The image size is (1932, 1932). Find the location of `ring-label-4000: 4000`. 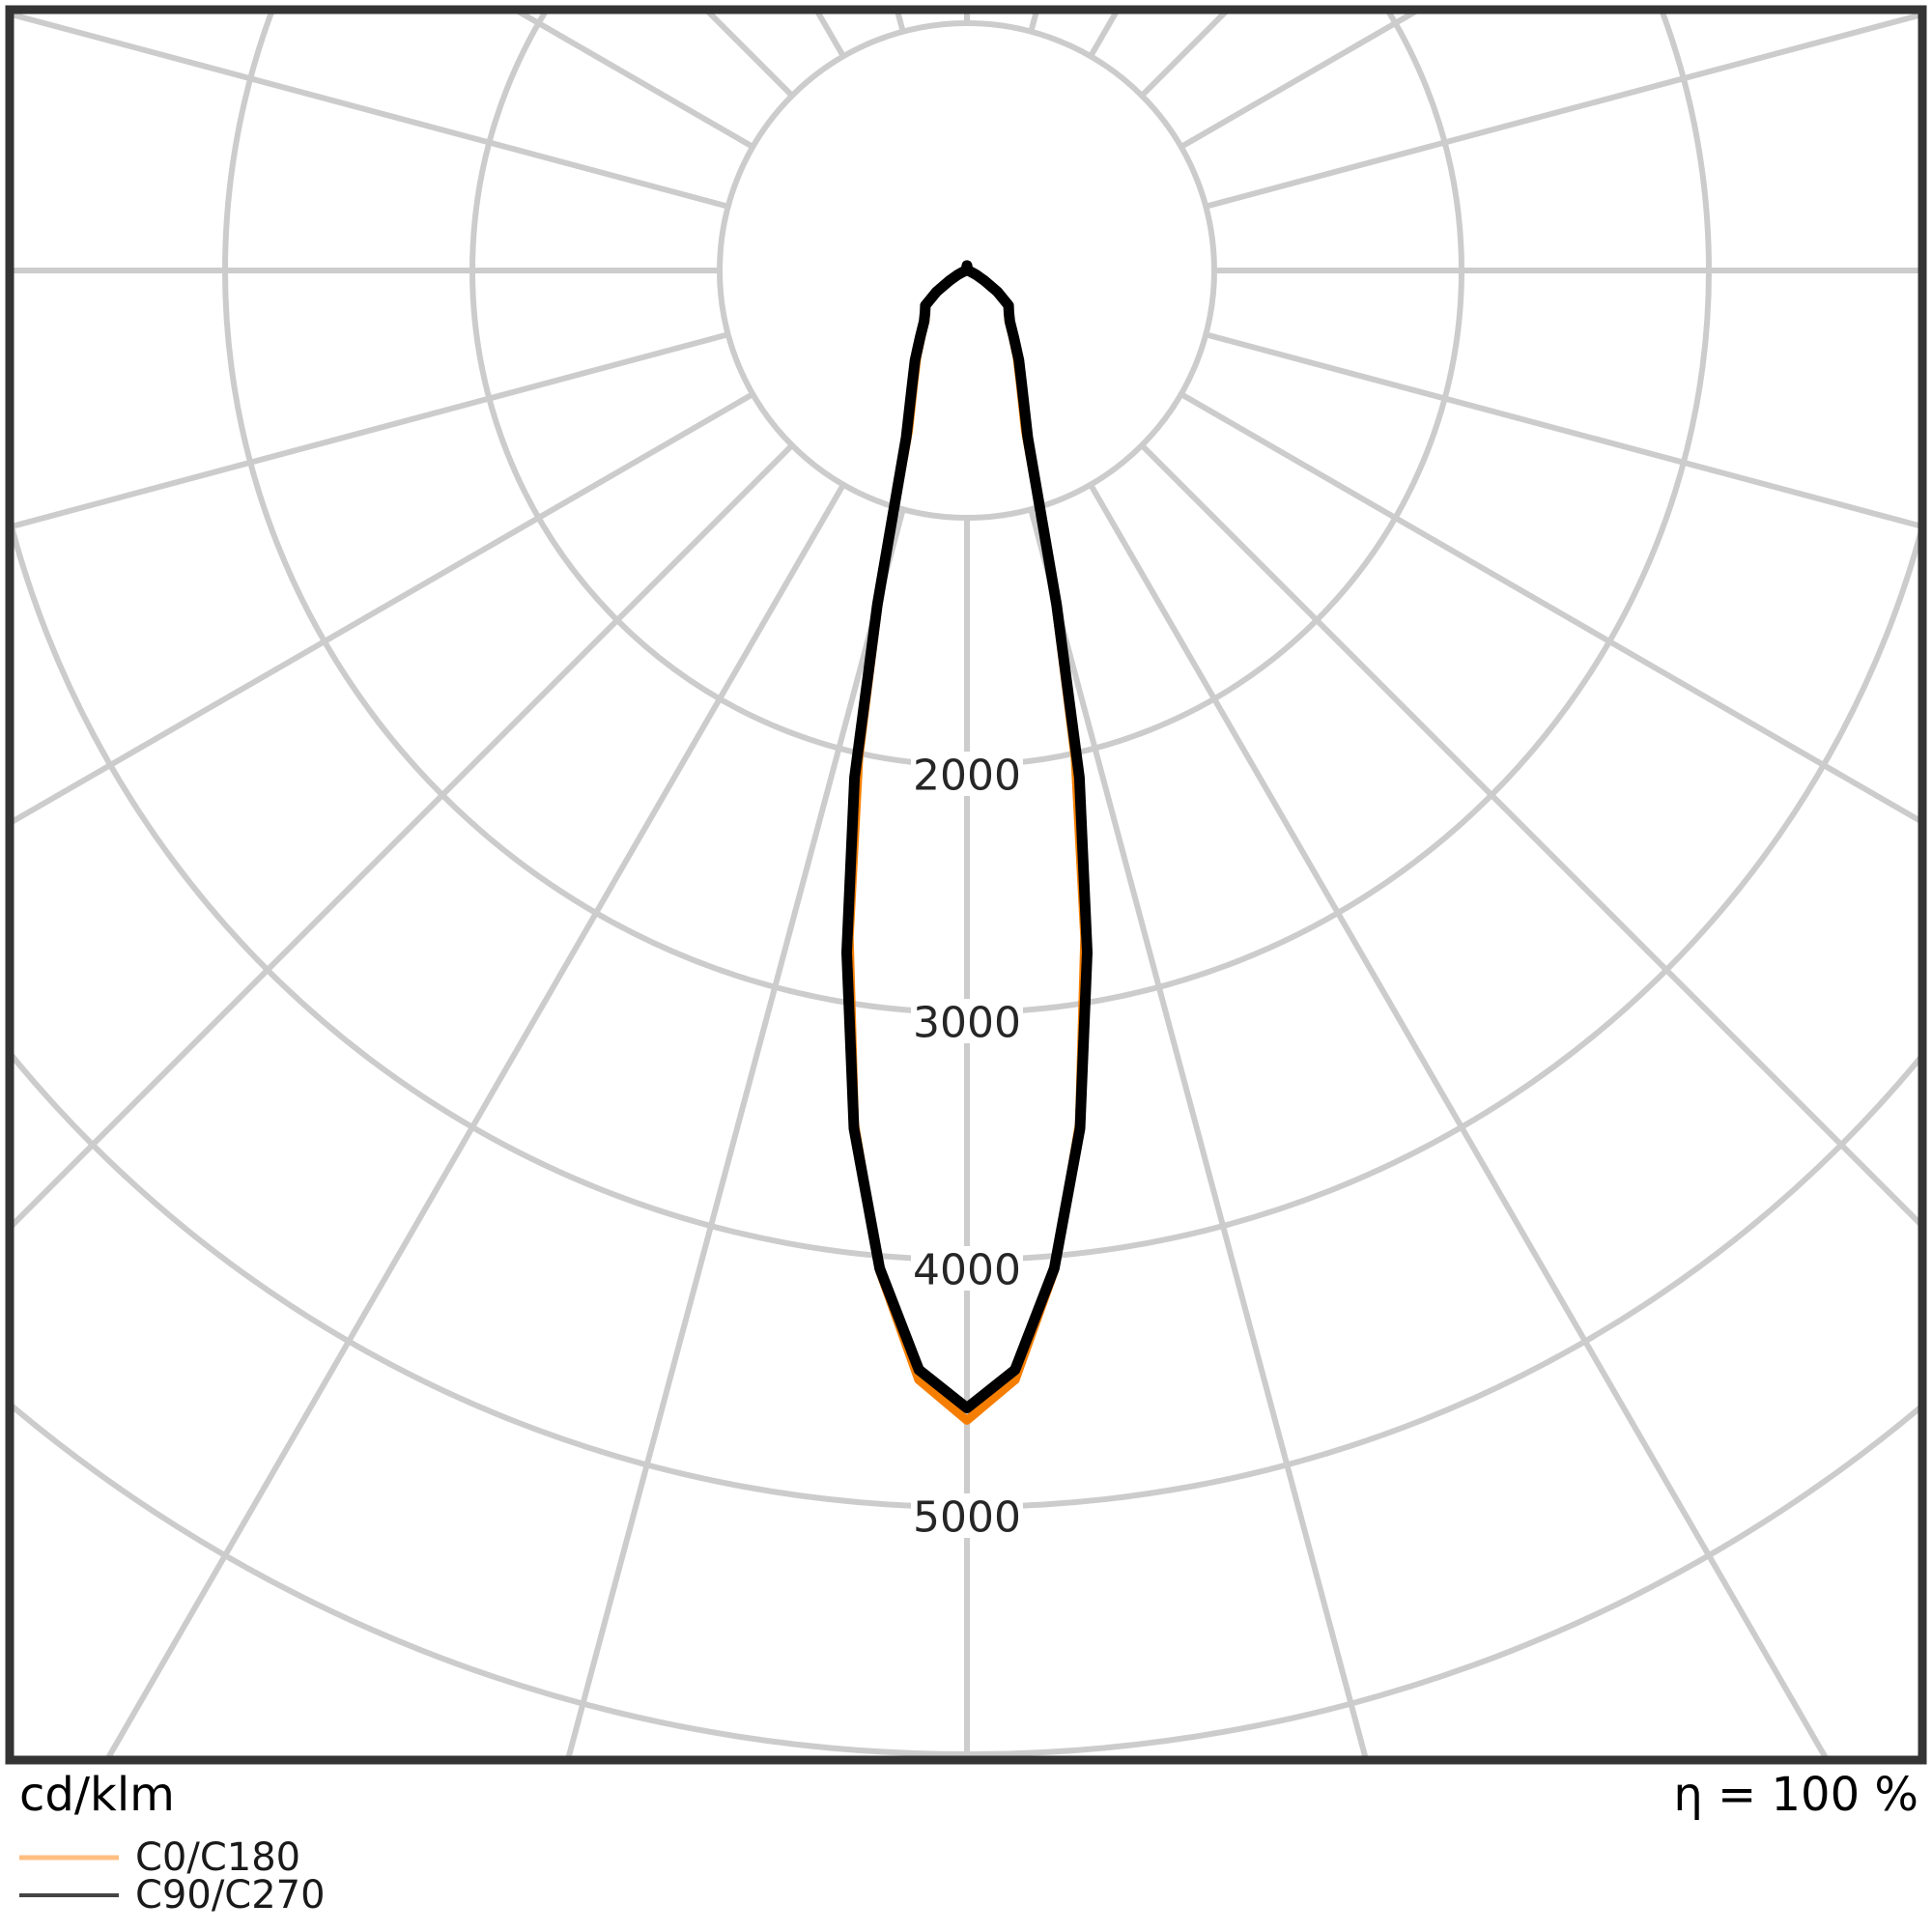

ring-label-4000: 4000 is located at coordinates (967, 1270).